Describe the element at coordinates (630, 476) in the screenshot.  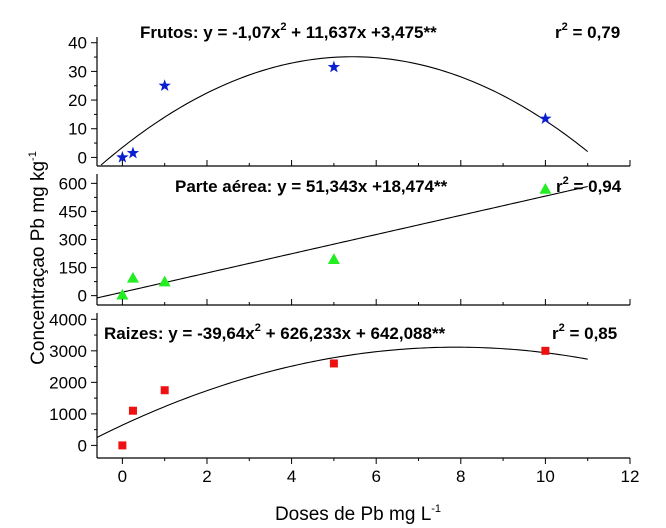
I see `x-tick-label: 12` at that location.